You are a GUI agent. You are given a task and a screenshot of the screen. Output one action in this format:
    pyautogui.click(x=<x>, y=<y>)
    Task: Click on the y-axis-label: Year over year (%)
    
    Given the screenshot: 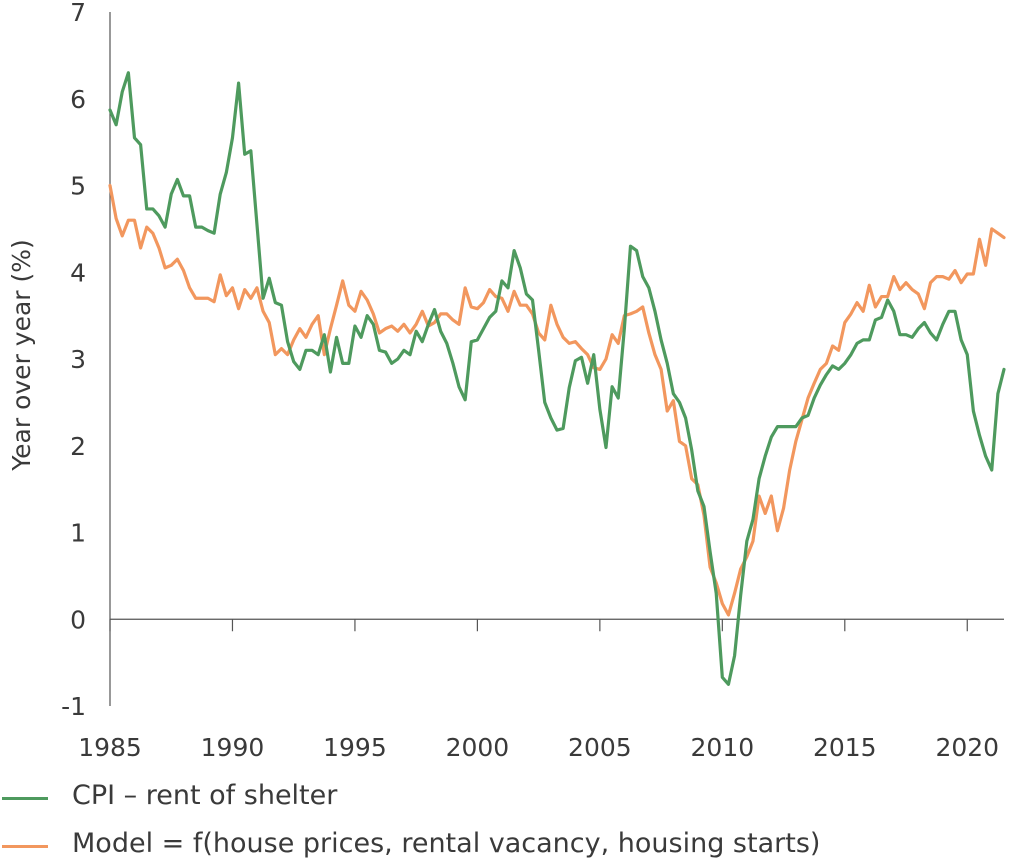 What is the action you would take?
    pyautogui.click(x=21, y=355)
    